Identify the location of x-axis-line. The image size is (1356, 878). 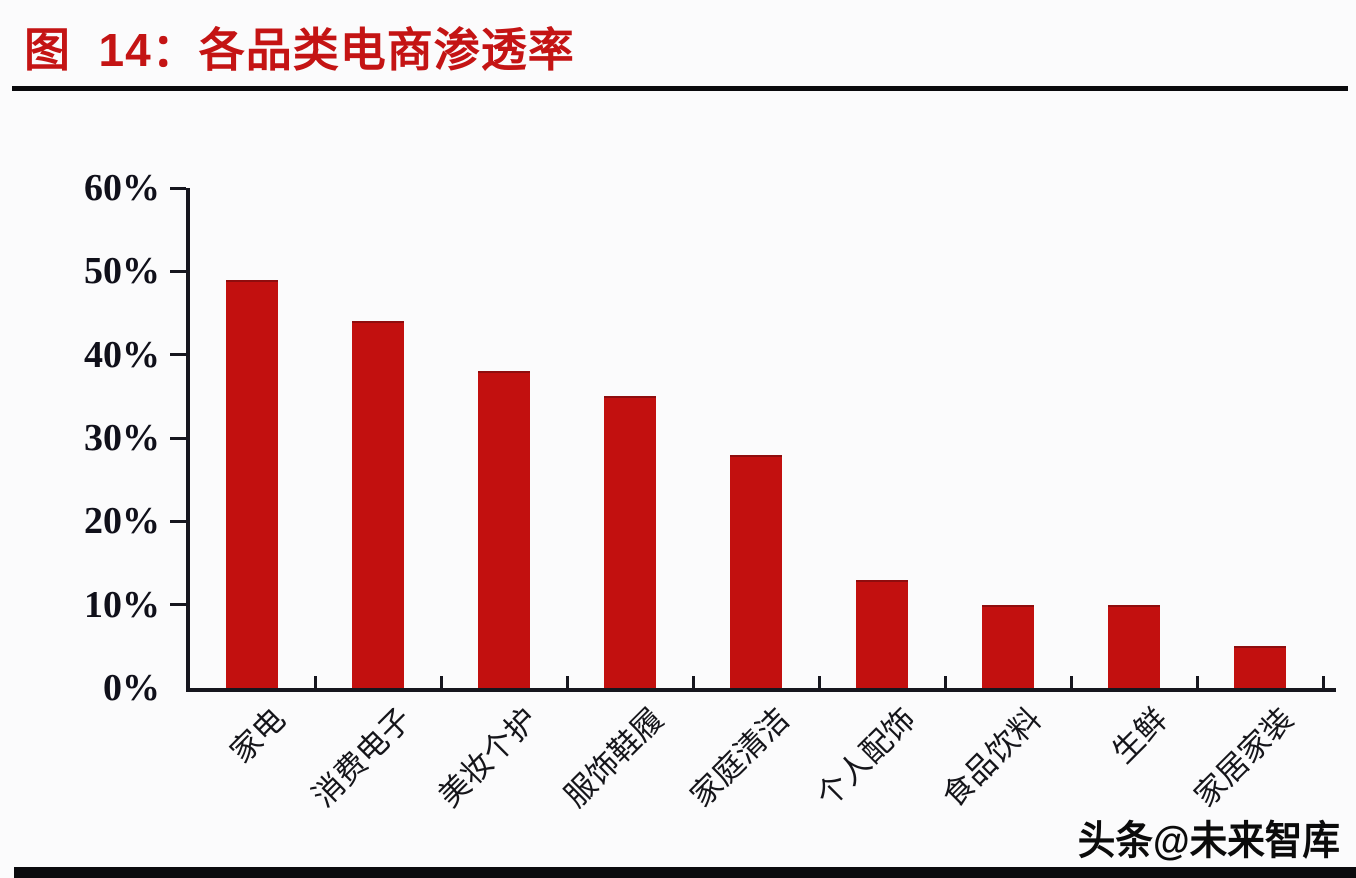
(761, 690).